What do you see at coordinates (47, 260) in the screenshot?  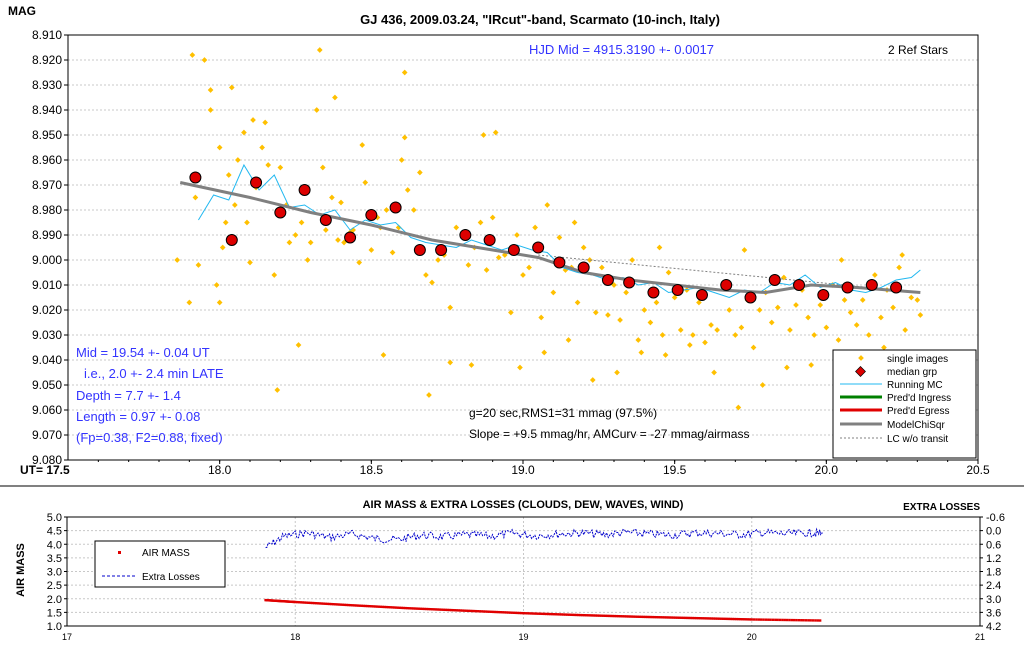 I see `top-y-tick-label: 9.000` at bounding box center [47, 260].